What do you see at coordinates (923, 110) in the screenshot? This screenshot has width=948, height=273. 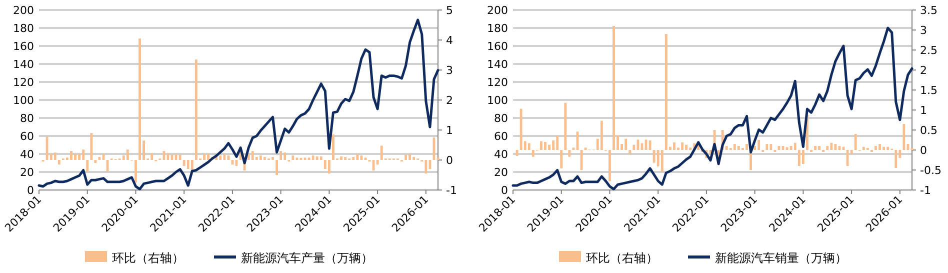 I see `y2-tick-label: 1` at bounding box center [923, 110].